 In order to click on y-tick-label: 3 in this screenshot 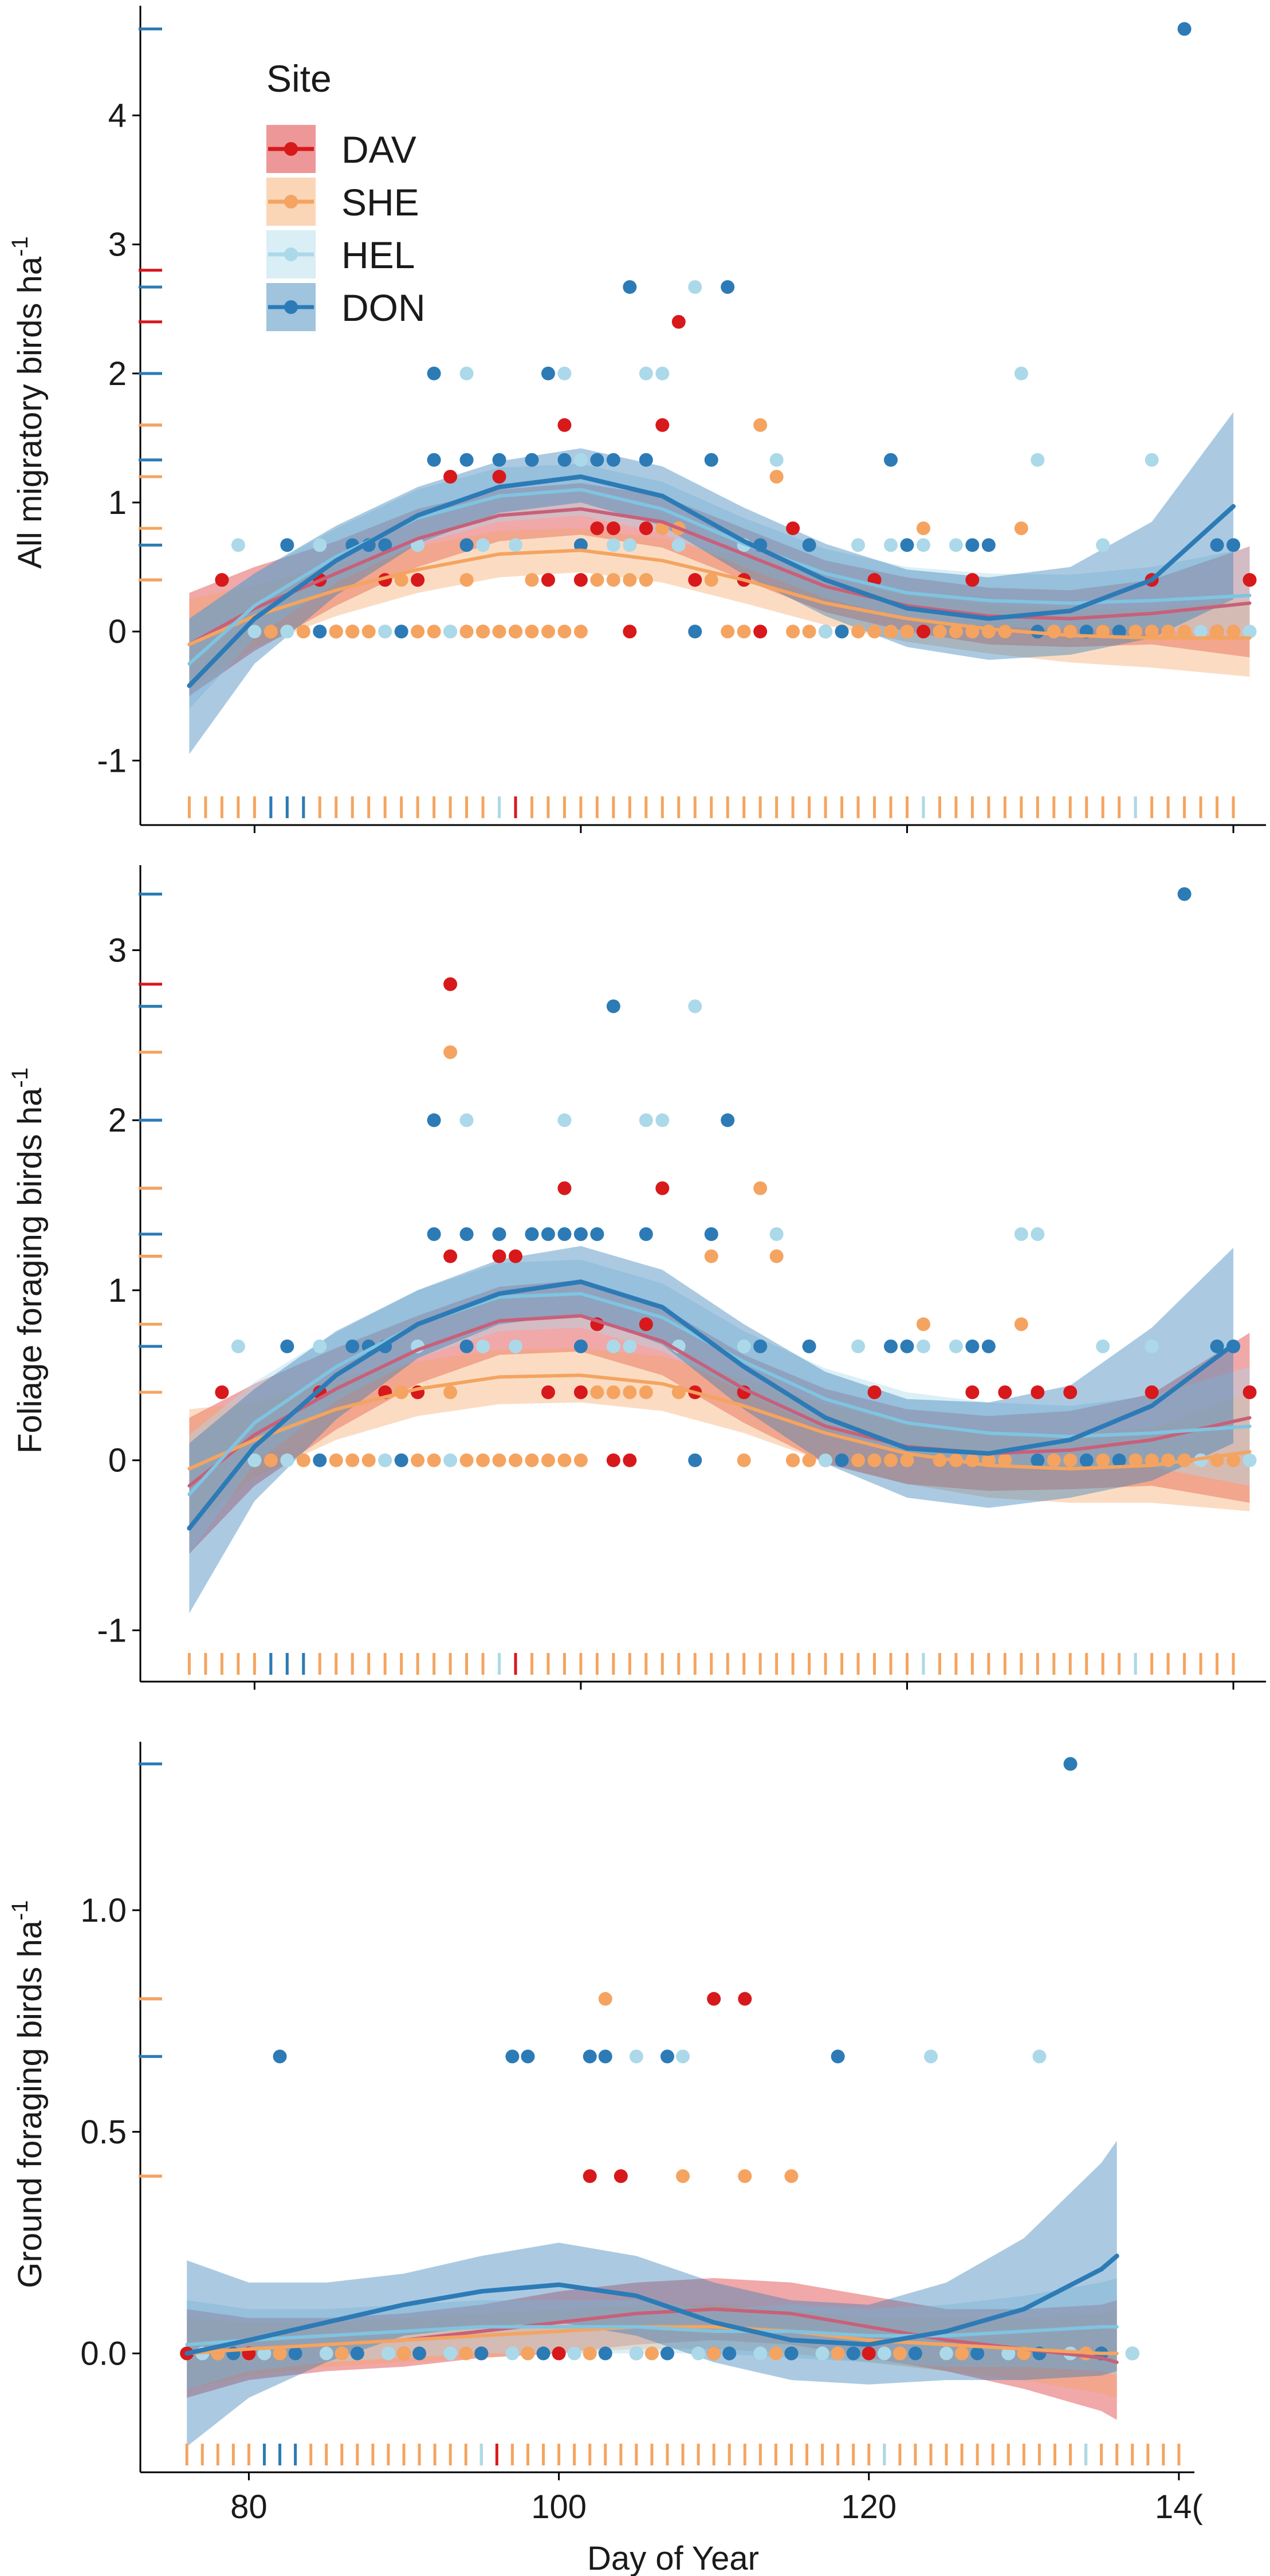, I will do `click(117, 951)`.